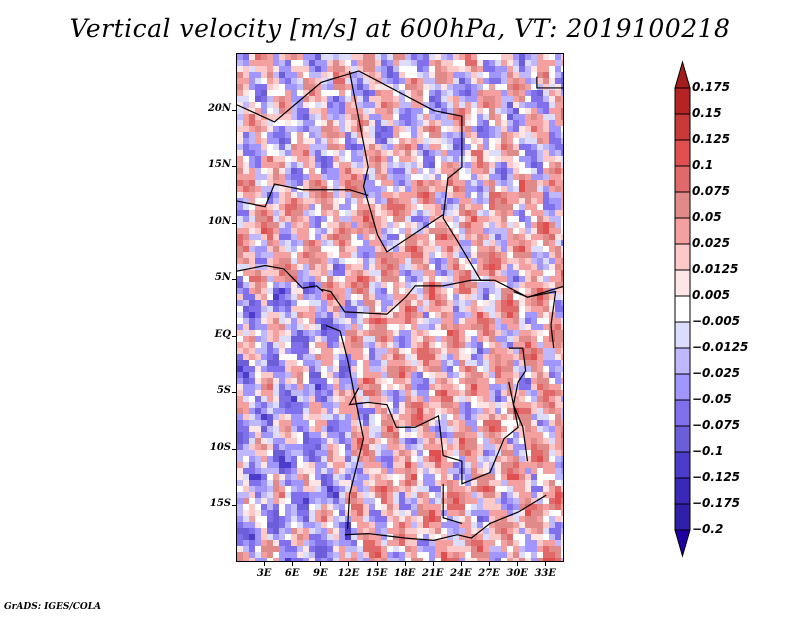 Image resolution: width=800 pixels, height=618 pixels. Describe the element at coordinates (219, 108) in the screenshot. I see `y-tick-label: 20N` at that location.